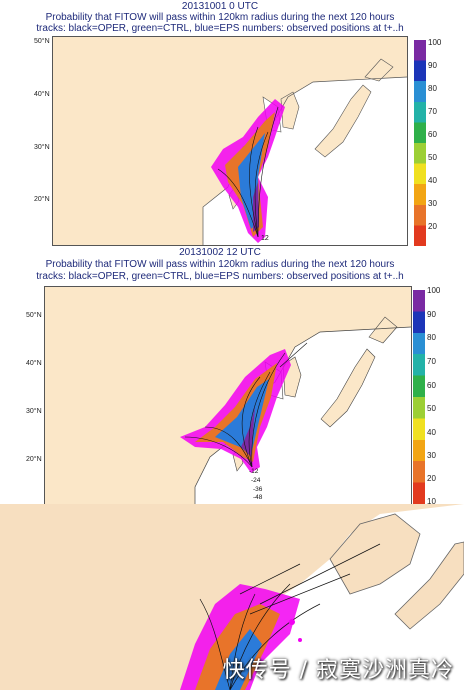 The image size is (464, 690). I want to click on panel-date: 20131001 0 UTC, so click(220, 6).